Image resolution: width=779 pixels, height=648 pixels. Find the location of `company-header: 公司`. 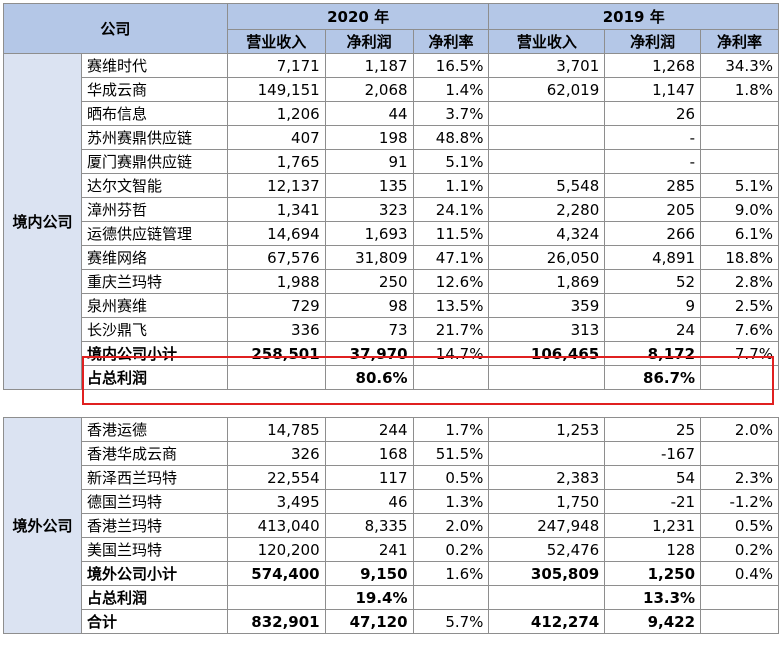

company-header: 公司 is located at coordinates (115, 28).